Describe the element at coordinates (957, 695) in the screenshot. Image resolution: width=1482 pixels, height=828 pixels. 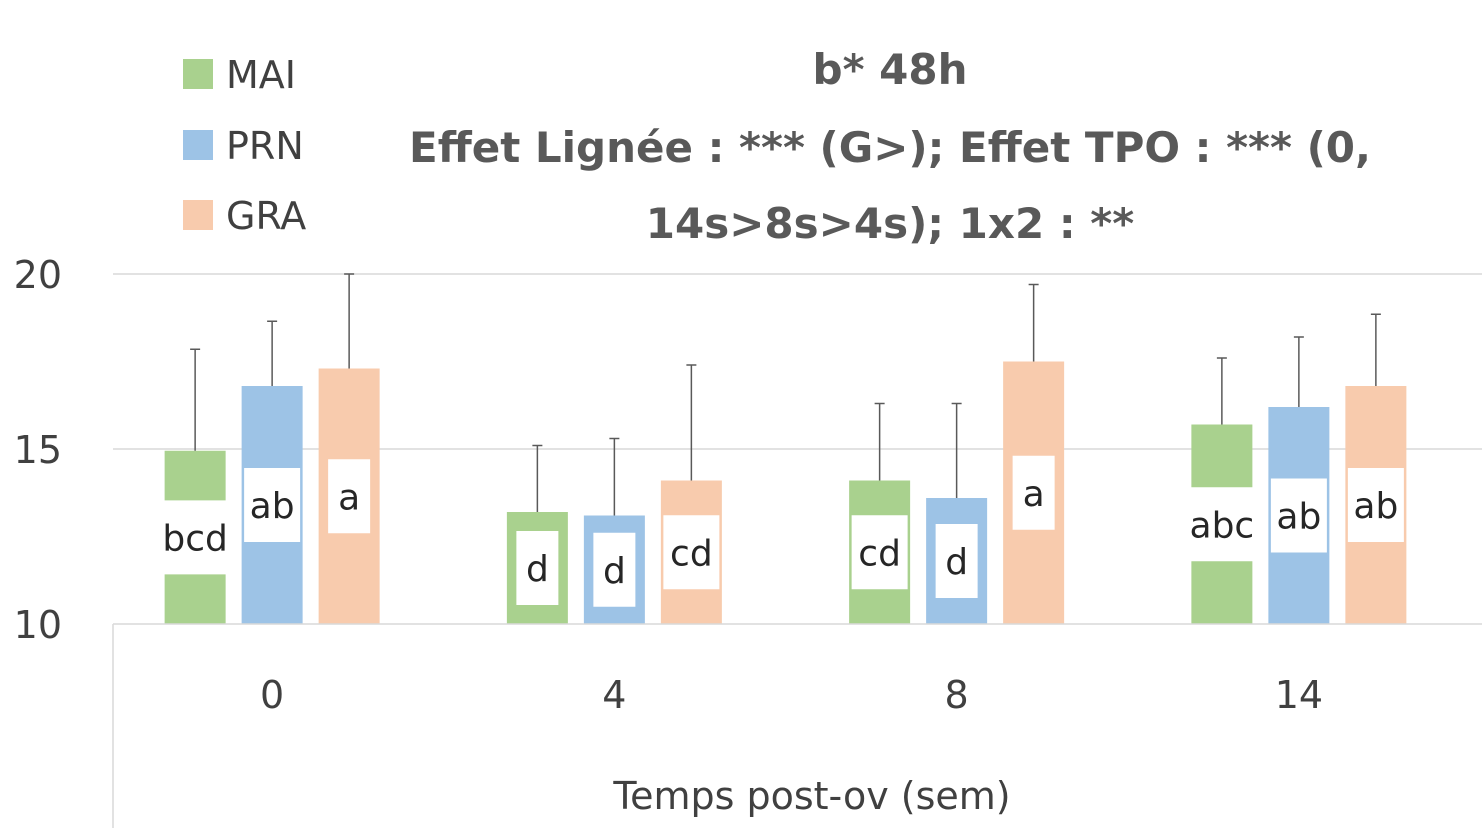
I see `x-tick-label: 8` at that location.